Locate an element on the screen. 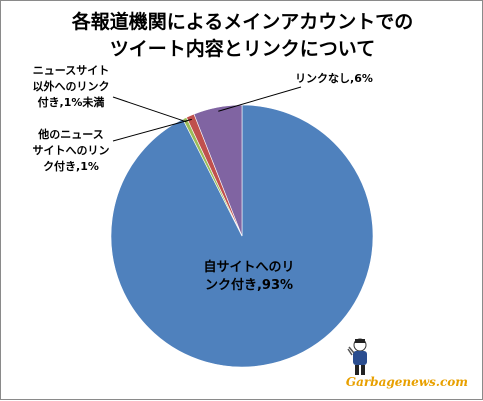 This screenshot has height=401, width=483. watermark: Garbagenews.com is located at coordinates (406, 382).